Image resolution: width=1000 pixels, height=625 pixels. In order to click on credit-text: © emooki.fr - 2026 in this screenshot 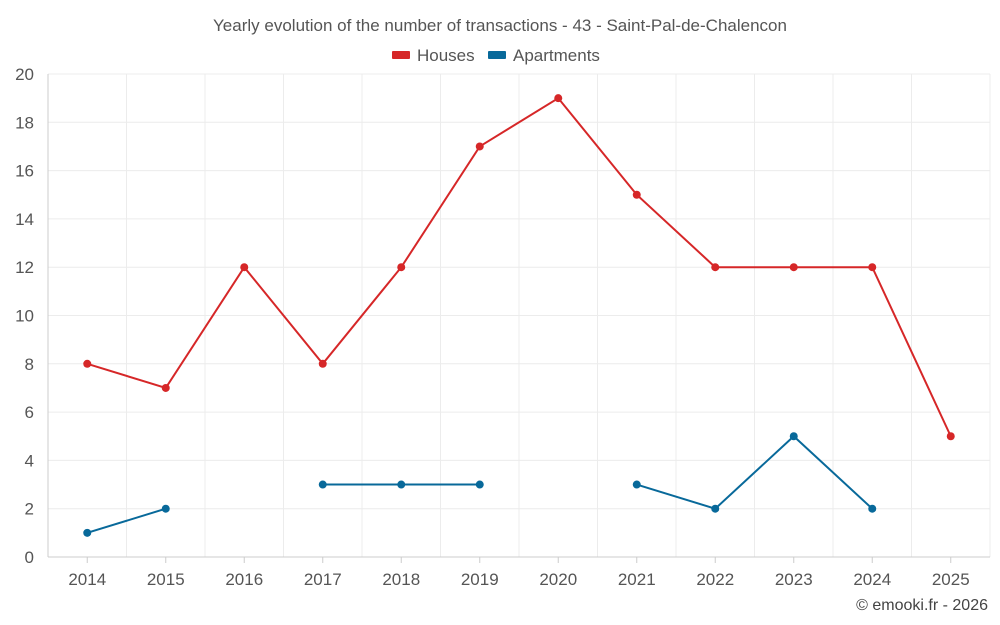, I will do `click(922, 605)`.